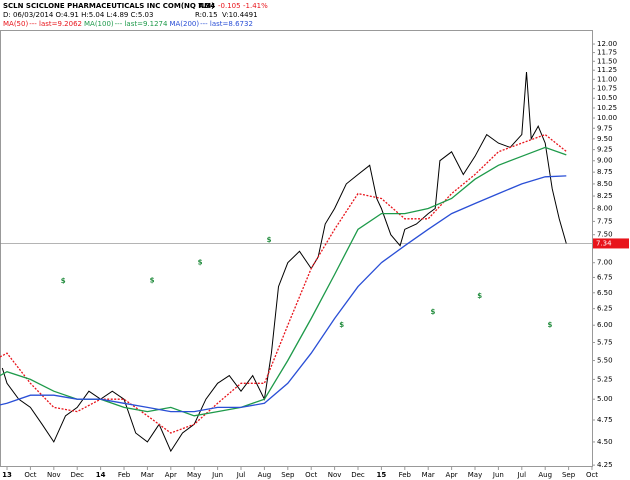 This screenshot has width=630, height=480. I want to click on y-tick-label: 9.75, so click(605, 128).